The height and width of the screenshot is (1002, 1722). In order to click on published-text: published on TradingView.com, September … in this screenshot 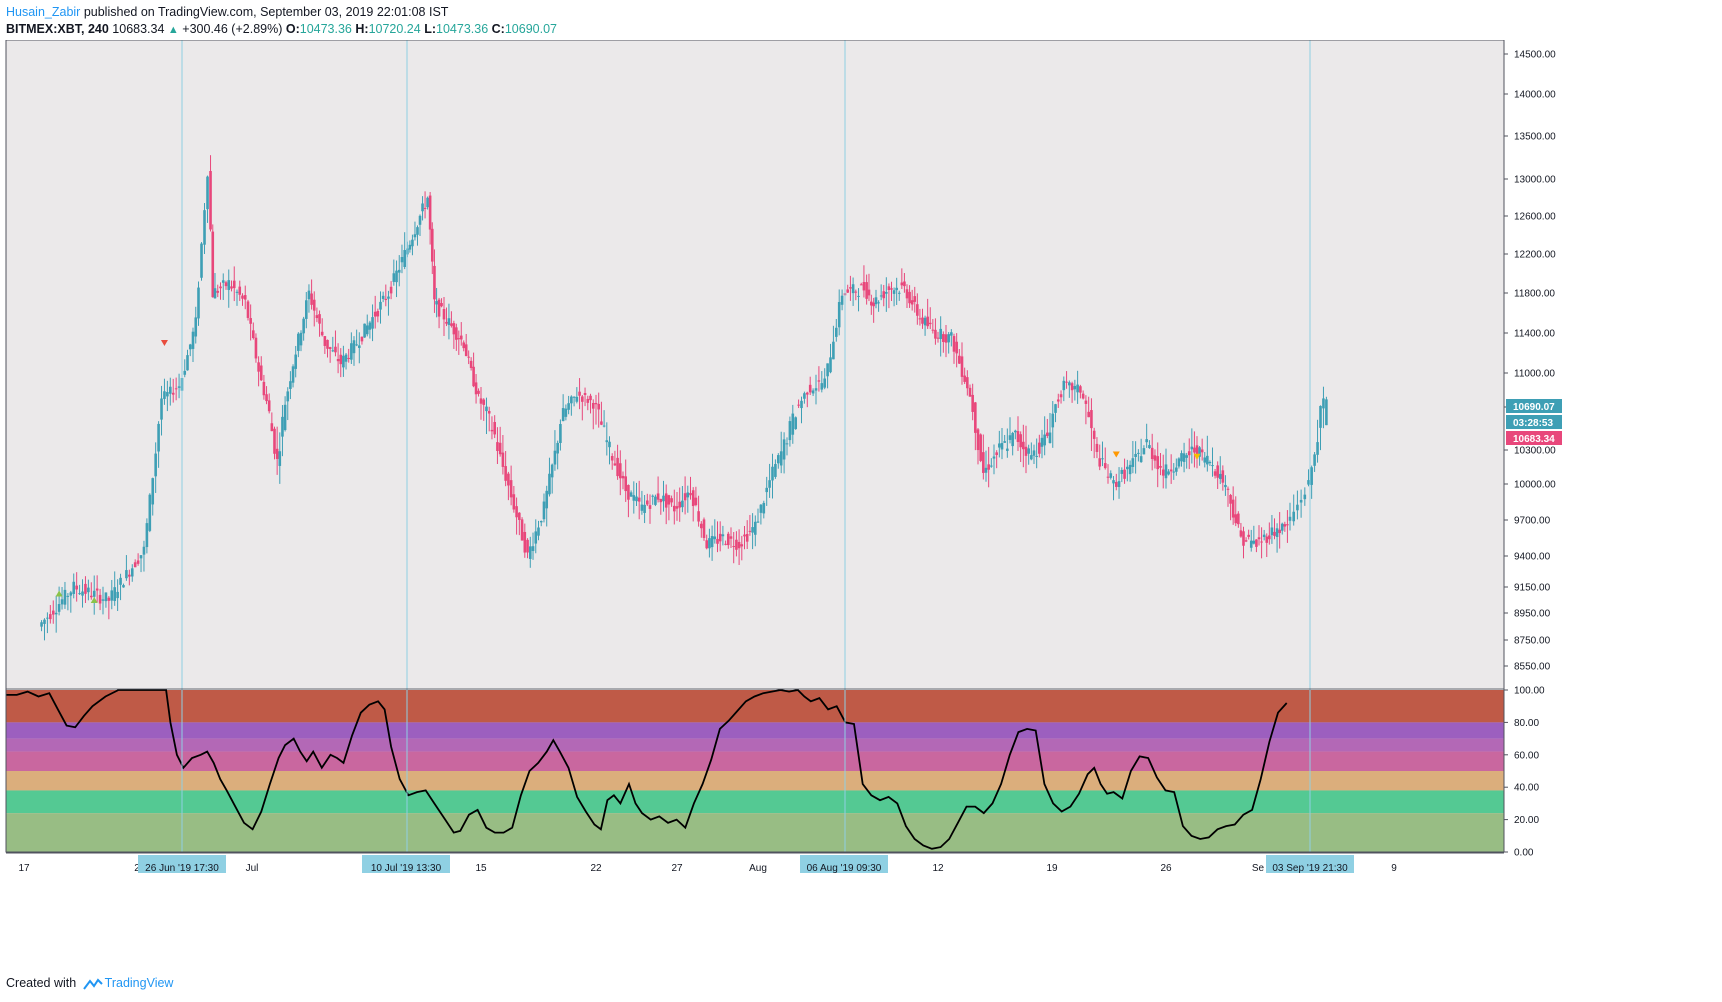, I will do `click(266, 12)`.